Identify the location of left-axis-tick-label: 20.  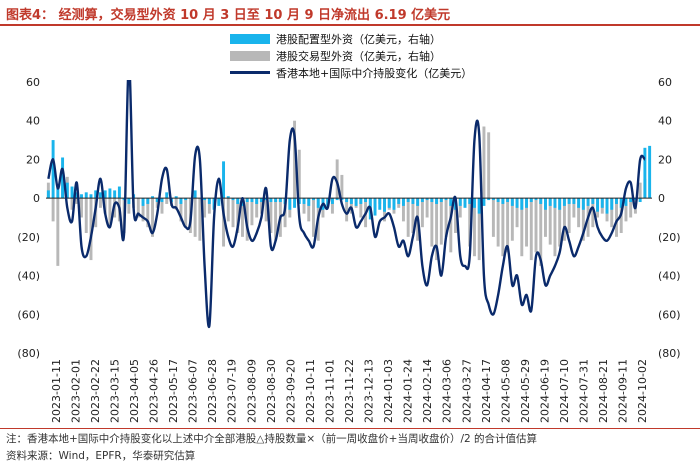
(33, 159).